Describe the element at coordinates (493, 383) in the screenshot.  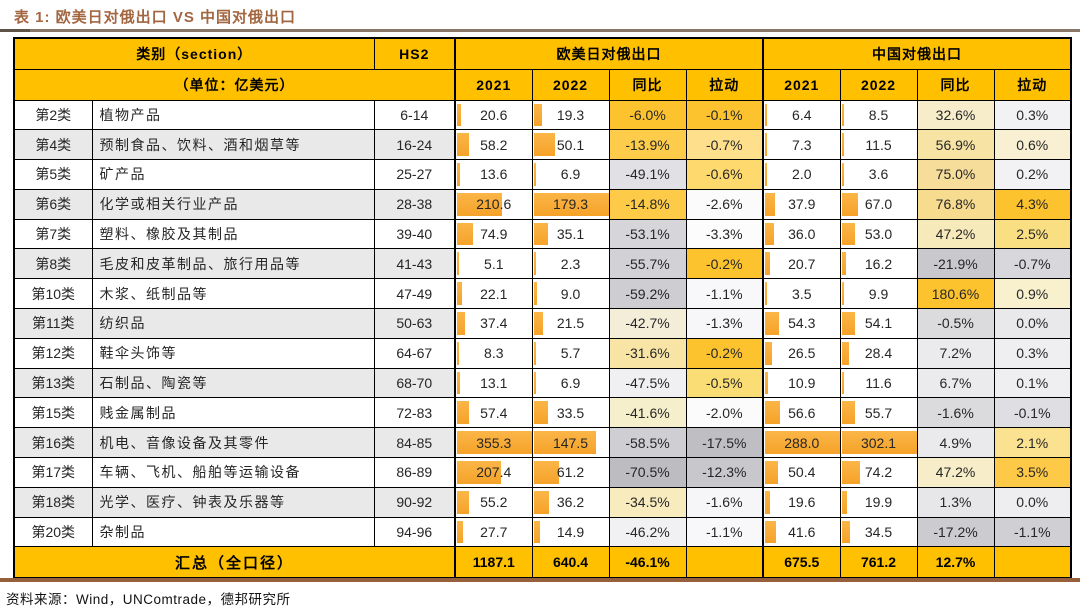
I see `west-2021-cell: 13.1` at that location.